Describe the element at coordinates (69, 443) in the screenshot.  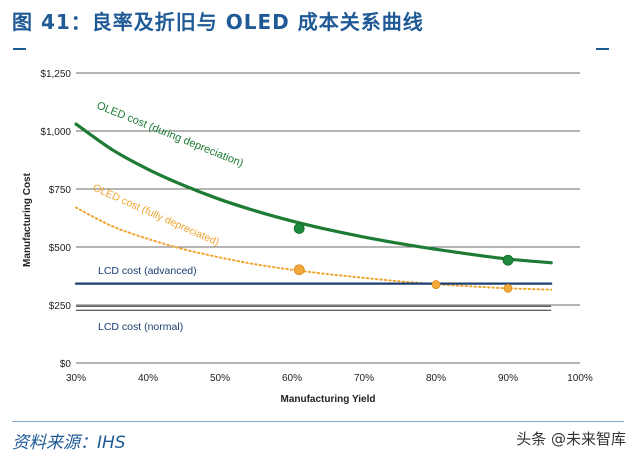
I see `source-note: 资料来源：IHS` at that location.